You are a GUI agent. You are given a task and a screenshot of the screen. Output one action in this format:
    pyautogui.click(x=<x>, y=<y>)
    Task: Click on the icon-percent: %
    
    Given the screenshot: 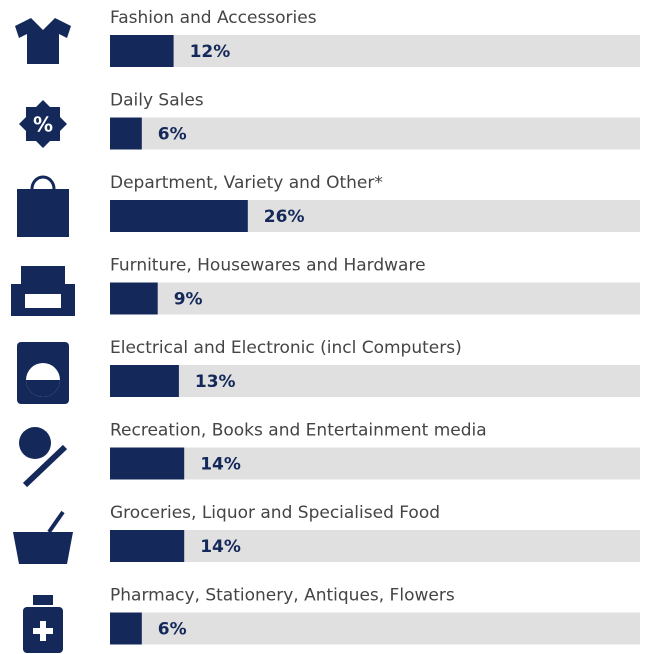 What is the action you would take?
    pyautogui.click(x=43, y=124)
    